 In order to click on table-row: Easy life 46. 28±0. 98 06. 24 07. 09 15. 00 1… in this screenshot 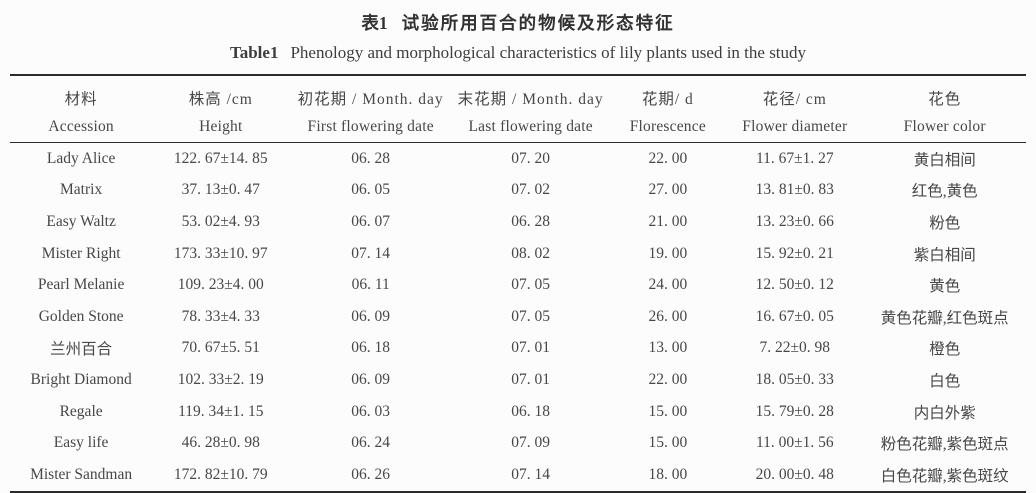, I will do `click(518, 443)`.